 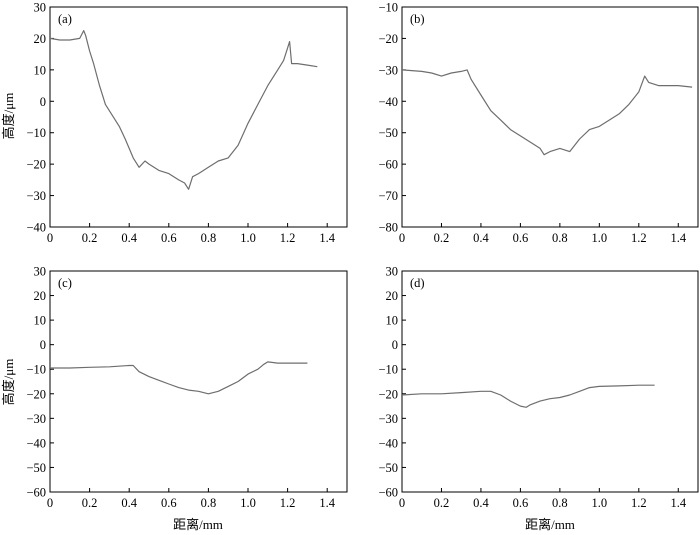 What do you see at coordinates (65, 283) in the screenshot?
I see `panel-label: (c)` at bounding box center [65, 283].